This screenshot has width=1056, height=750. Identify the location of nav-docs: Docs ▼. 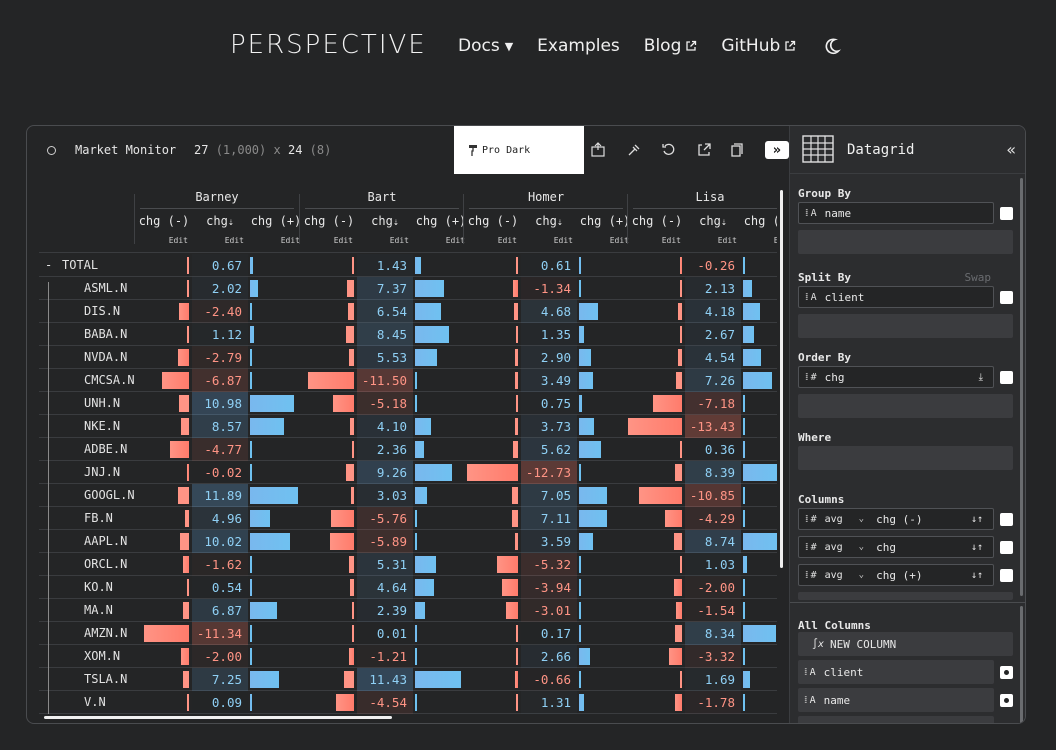
(485, 46).